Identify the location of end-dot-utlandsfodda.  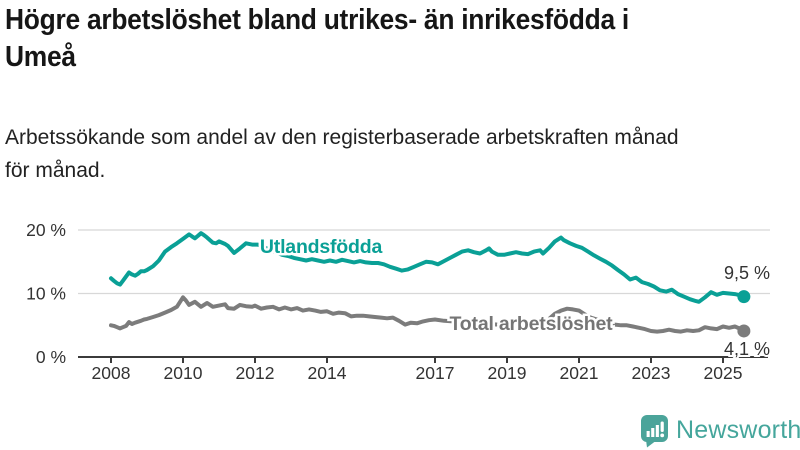
(744, 297).